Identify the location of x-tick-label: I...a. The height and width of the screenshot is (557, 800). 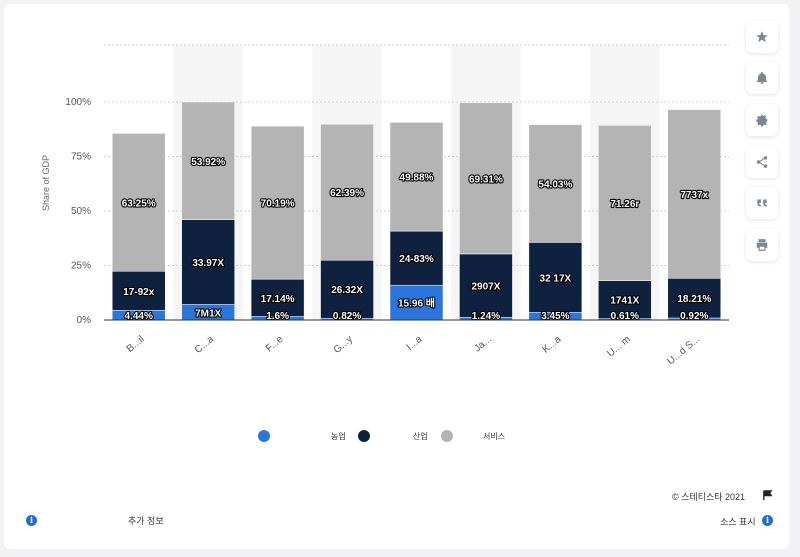
(415, 343).